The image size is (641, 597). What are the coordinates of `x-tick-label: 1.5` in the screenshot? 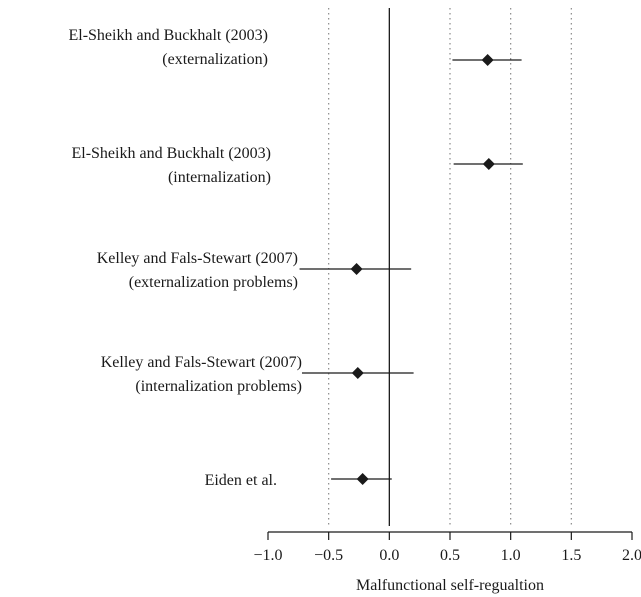 It's located at (571, 555).